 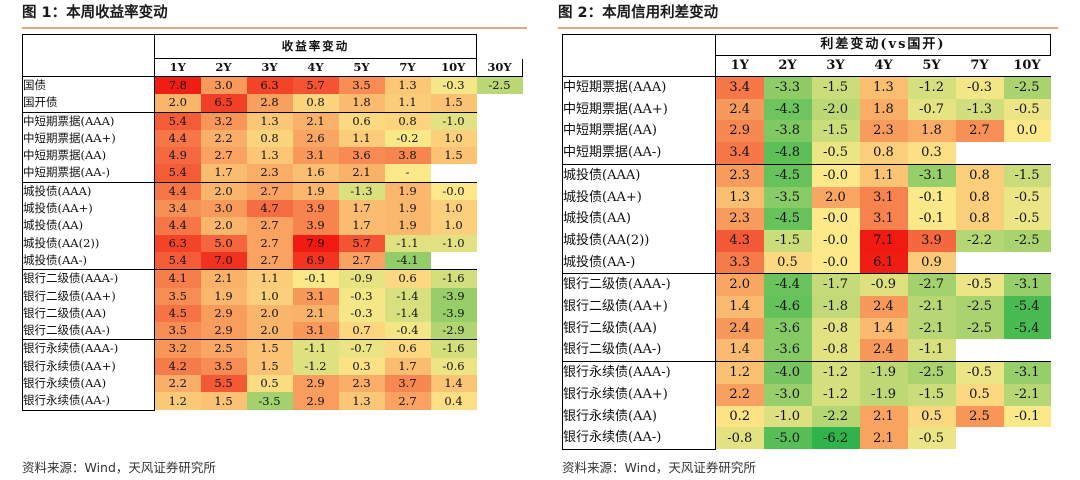 I want to click on value-cell: 2.6, so click(x=315, y=138).